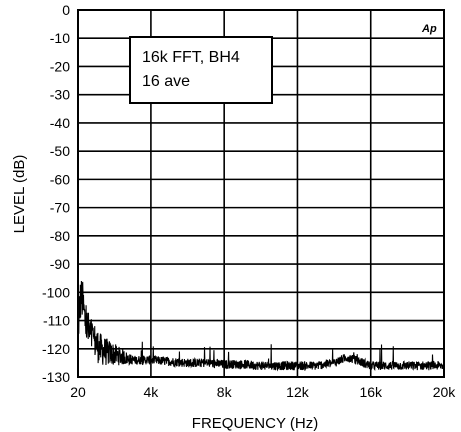 The image size is (461, 432). Describe the element at coordinates (60, 179) in the screenshot. I see `y-tick-label-6: -60` at that location.